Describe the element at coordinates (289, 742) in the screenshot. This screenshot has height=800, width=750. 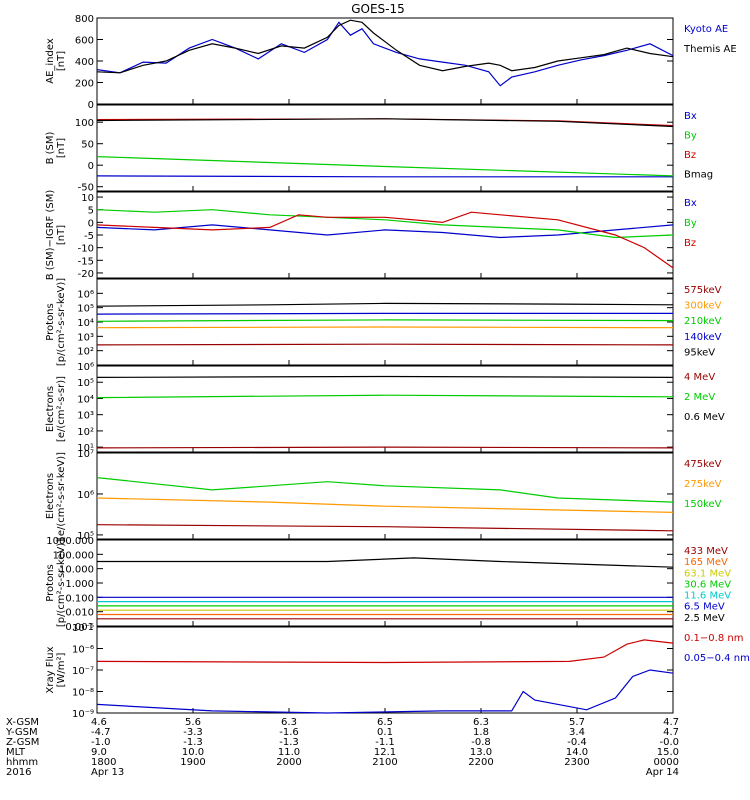
I see `footer-cell: -1.3` at that location.